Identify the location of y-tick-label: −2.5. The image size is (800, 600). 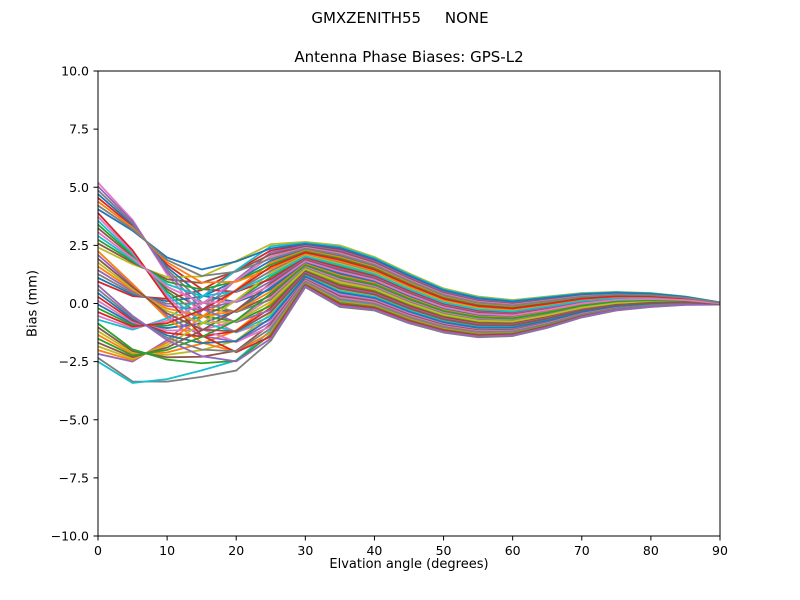
(74, 361).